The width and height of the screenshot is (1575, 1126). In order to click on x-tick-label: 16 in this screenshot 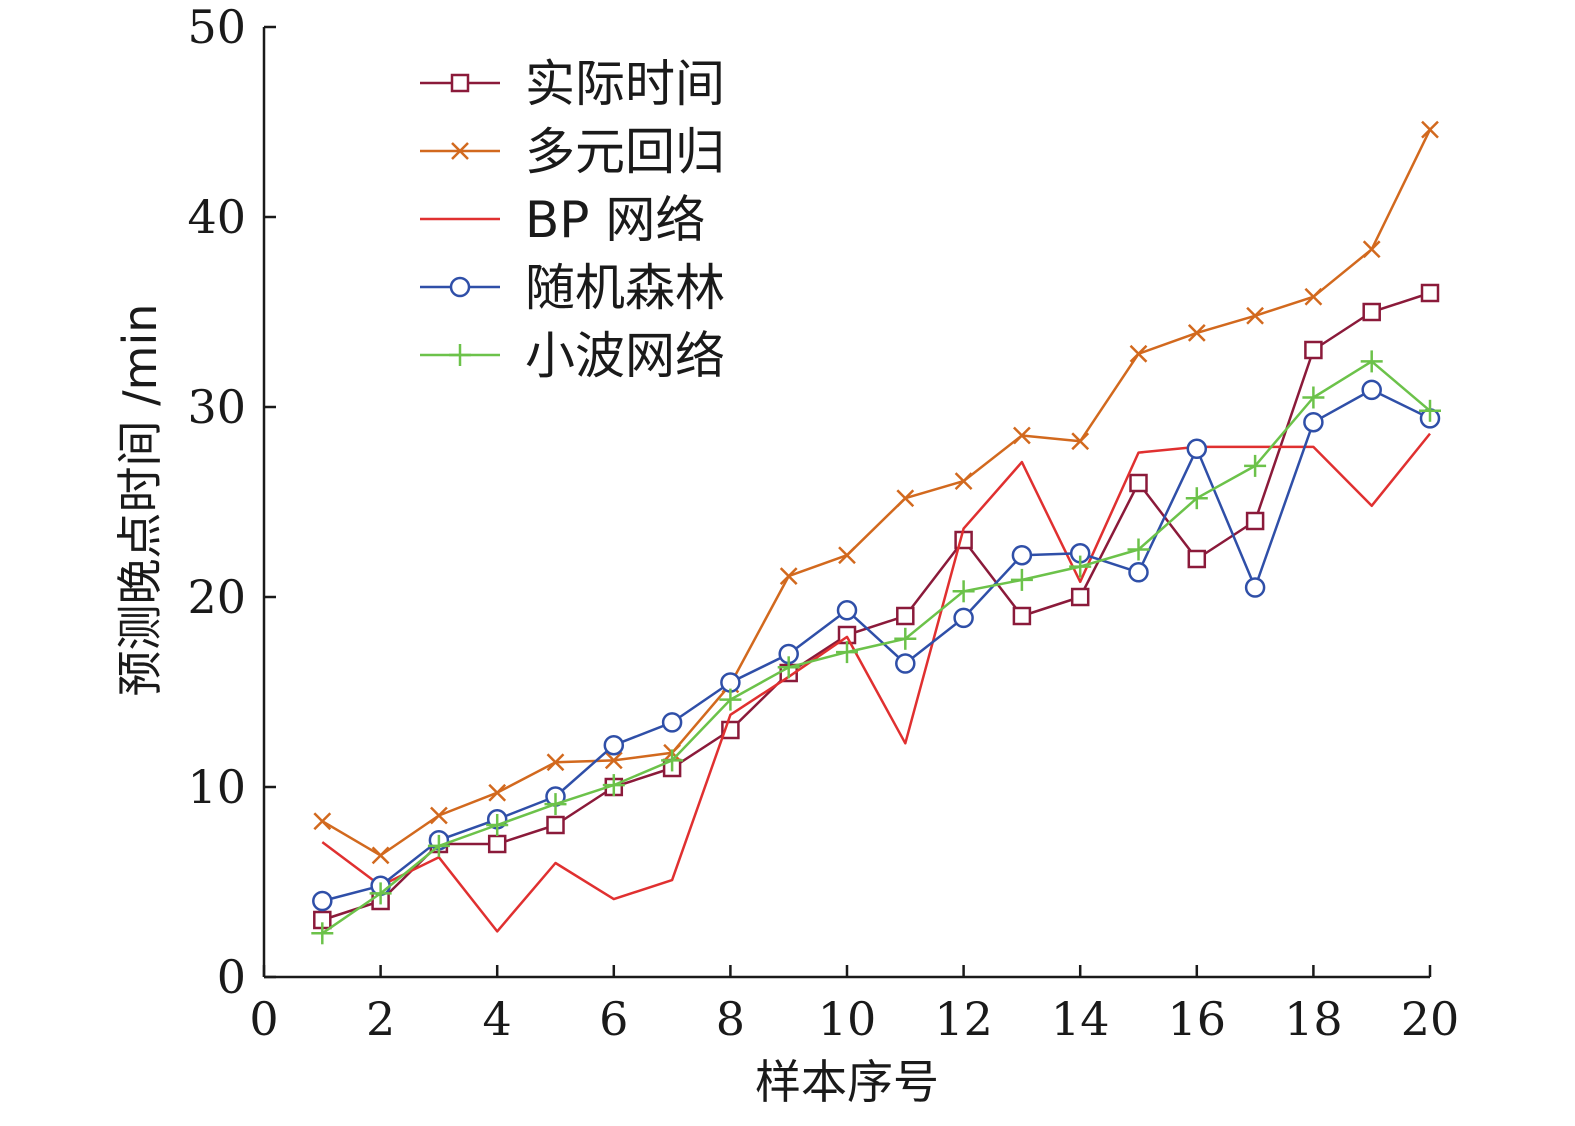, I will do `click(1197, 1019)`.